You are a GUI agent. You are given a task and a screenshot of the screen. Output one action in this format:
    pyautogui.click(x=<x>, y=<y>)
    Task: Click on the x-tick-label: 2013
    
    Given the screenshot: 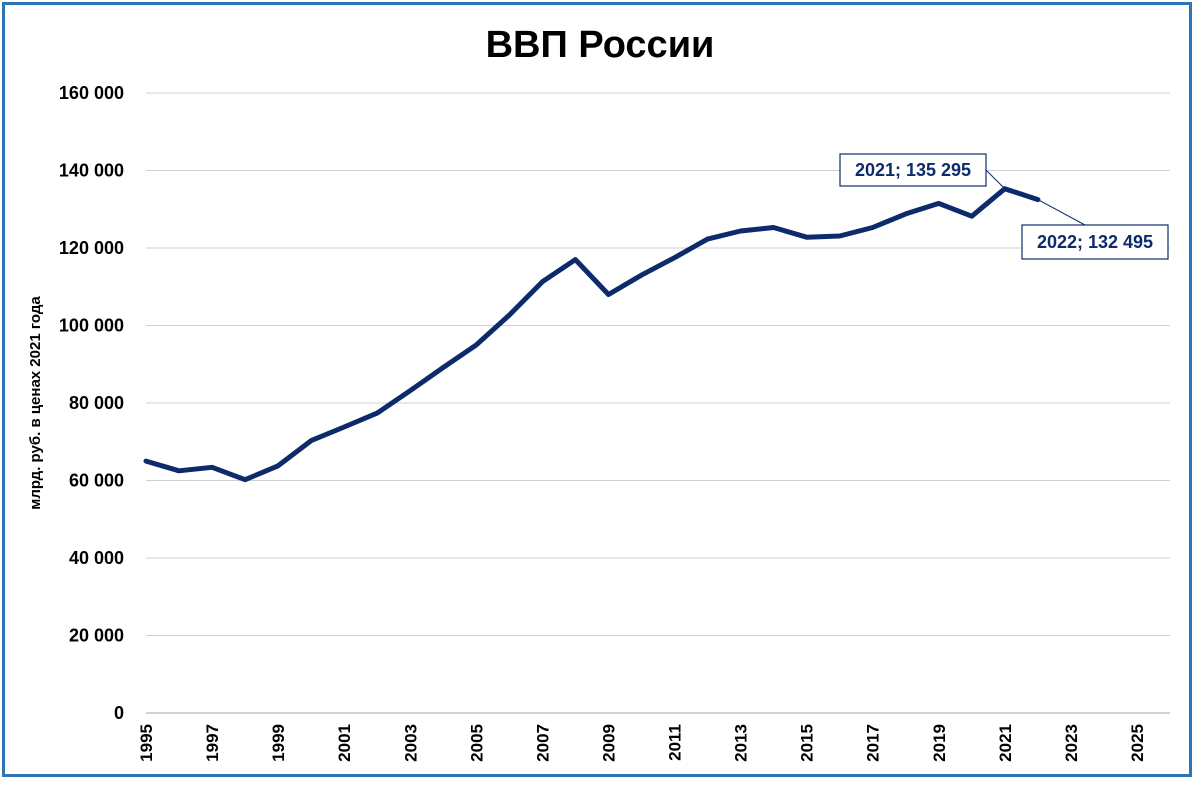 What is the action you would take?
    pyautogui.click(x=741, y=743)
    